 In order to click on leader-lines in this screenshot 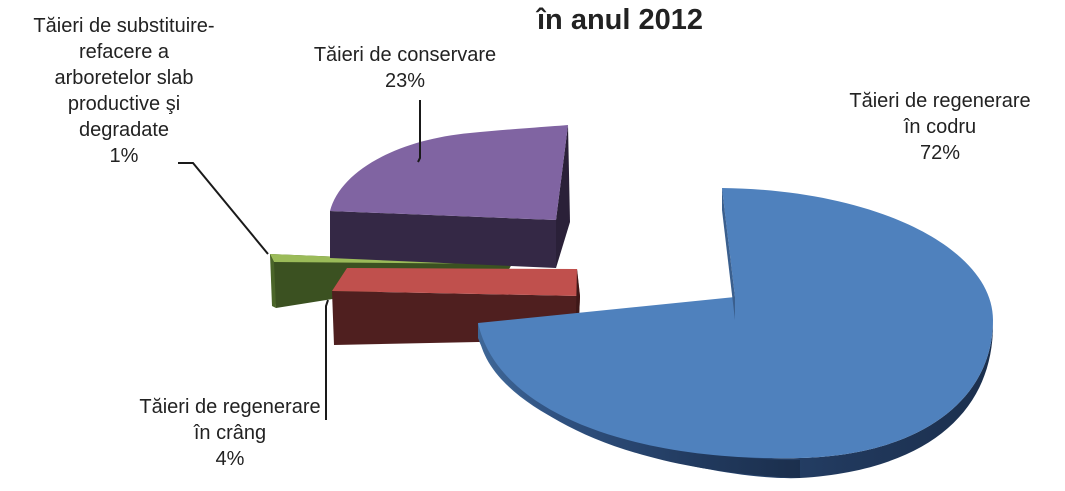, I will do `click(299, 260)`.